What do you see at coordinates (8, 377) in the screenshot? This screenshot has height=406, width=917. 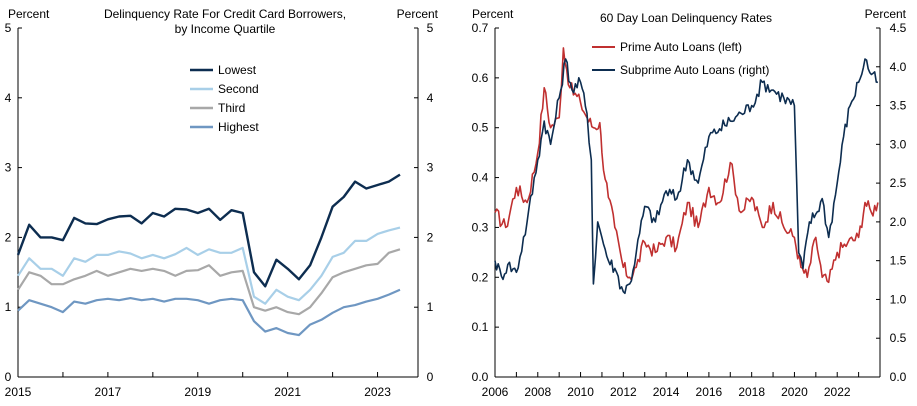 I see `left-chart-ytick-label-left: 0` at bounding box center [8, 377].